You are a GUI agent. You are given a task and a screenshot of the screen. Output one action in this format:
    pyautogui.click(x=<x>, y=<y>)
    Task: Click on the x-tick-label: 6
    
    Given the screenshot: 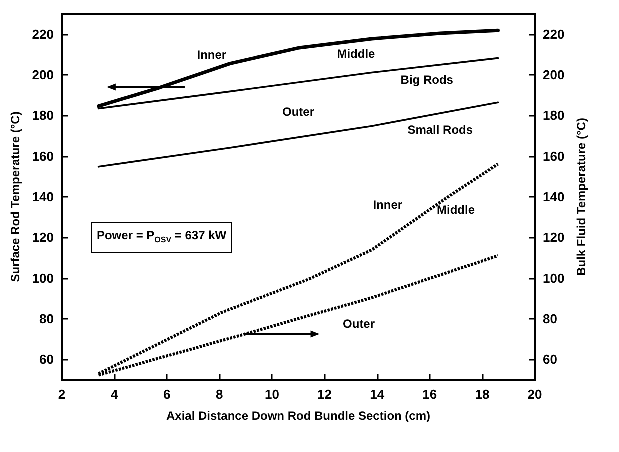 What is the action you would take?
    pyautogui.click(x=167, y=394)
    